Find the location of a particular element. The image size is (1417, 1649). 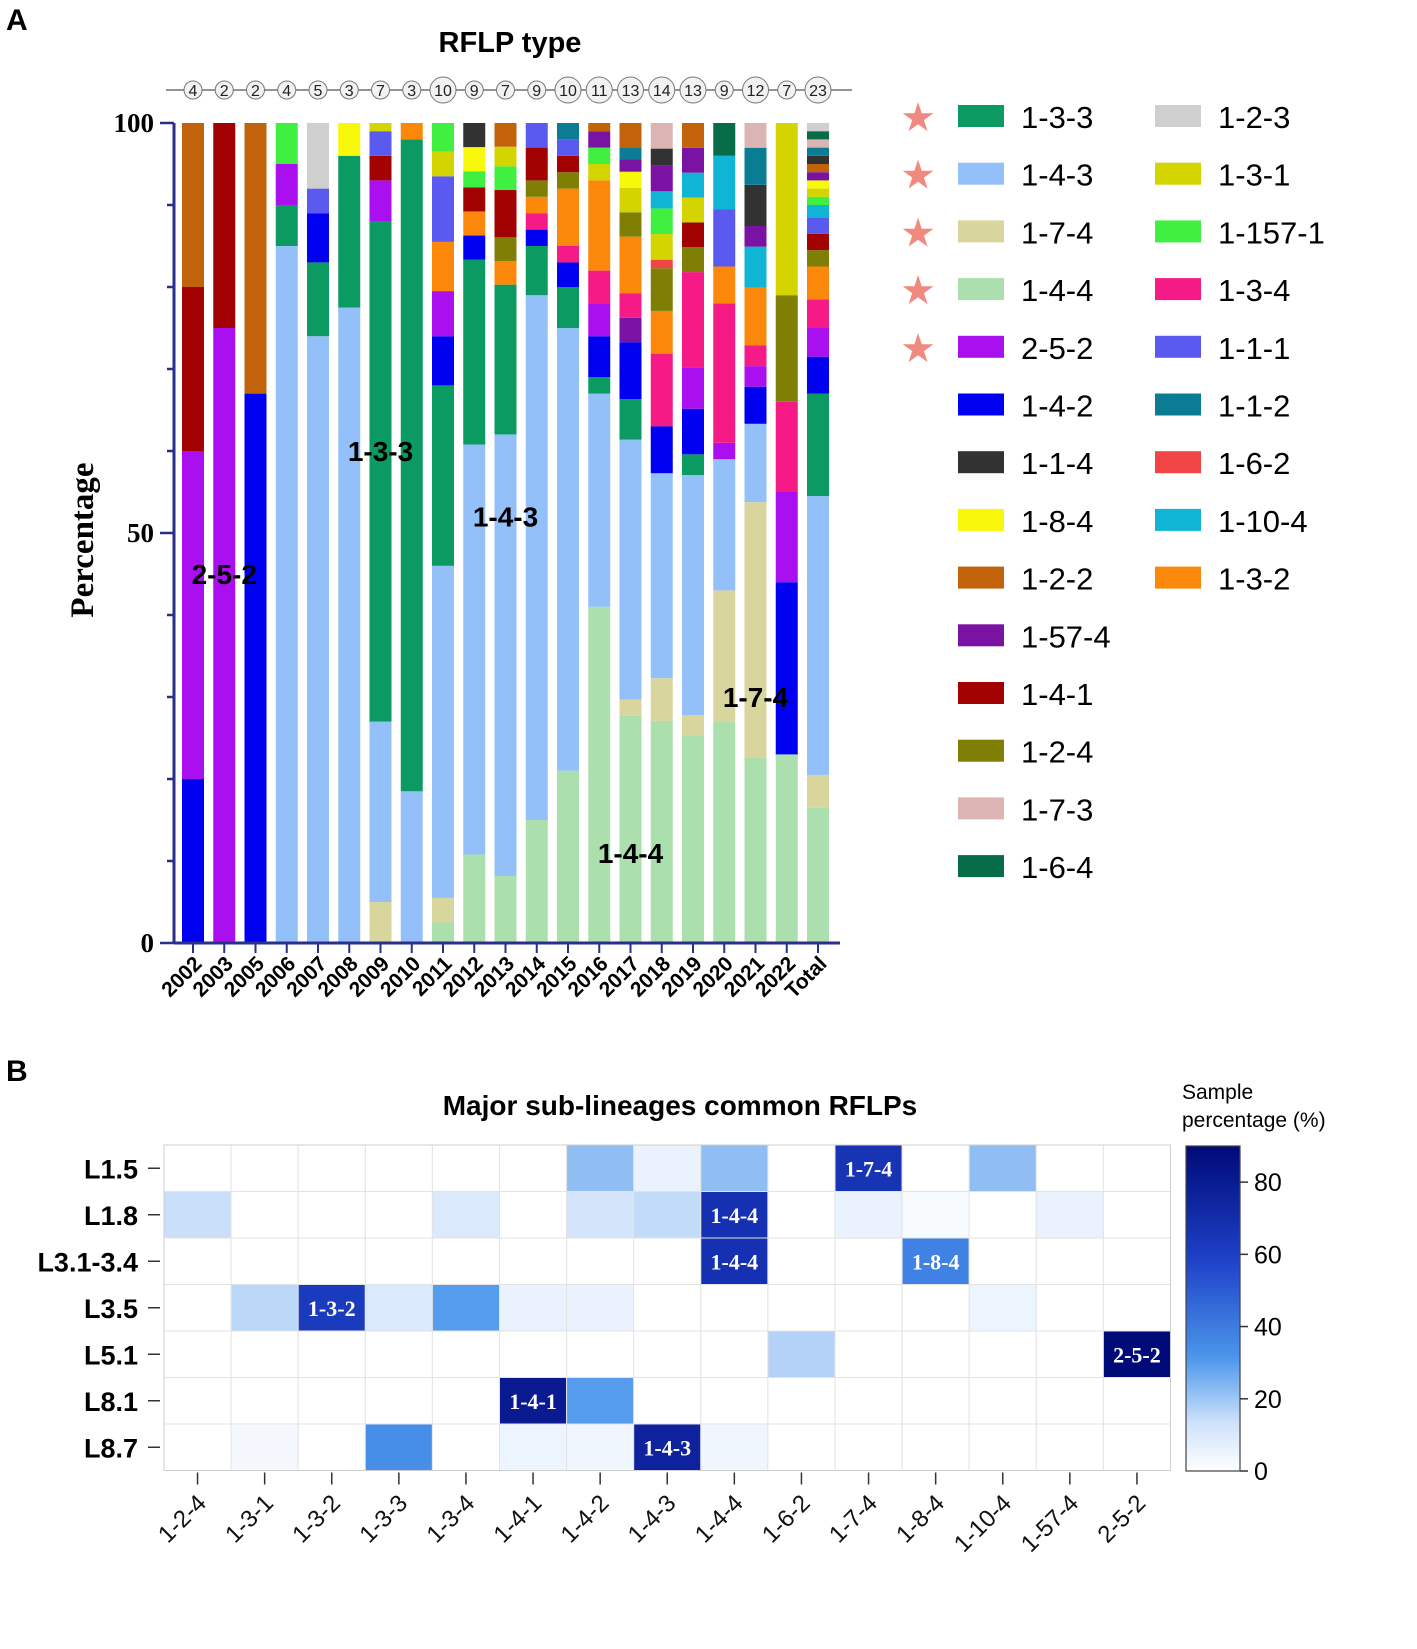

cell-label-1-4-1: 1-4-1 is located at coordinates (533, 1401).